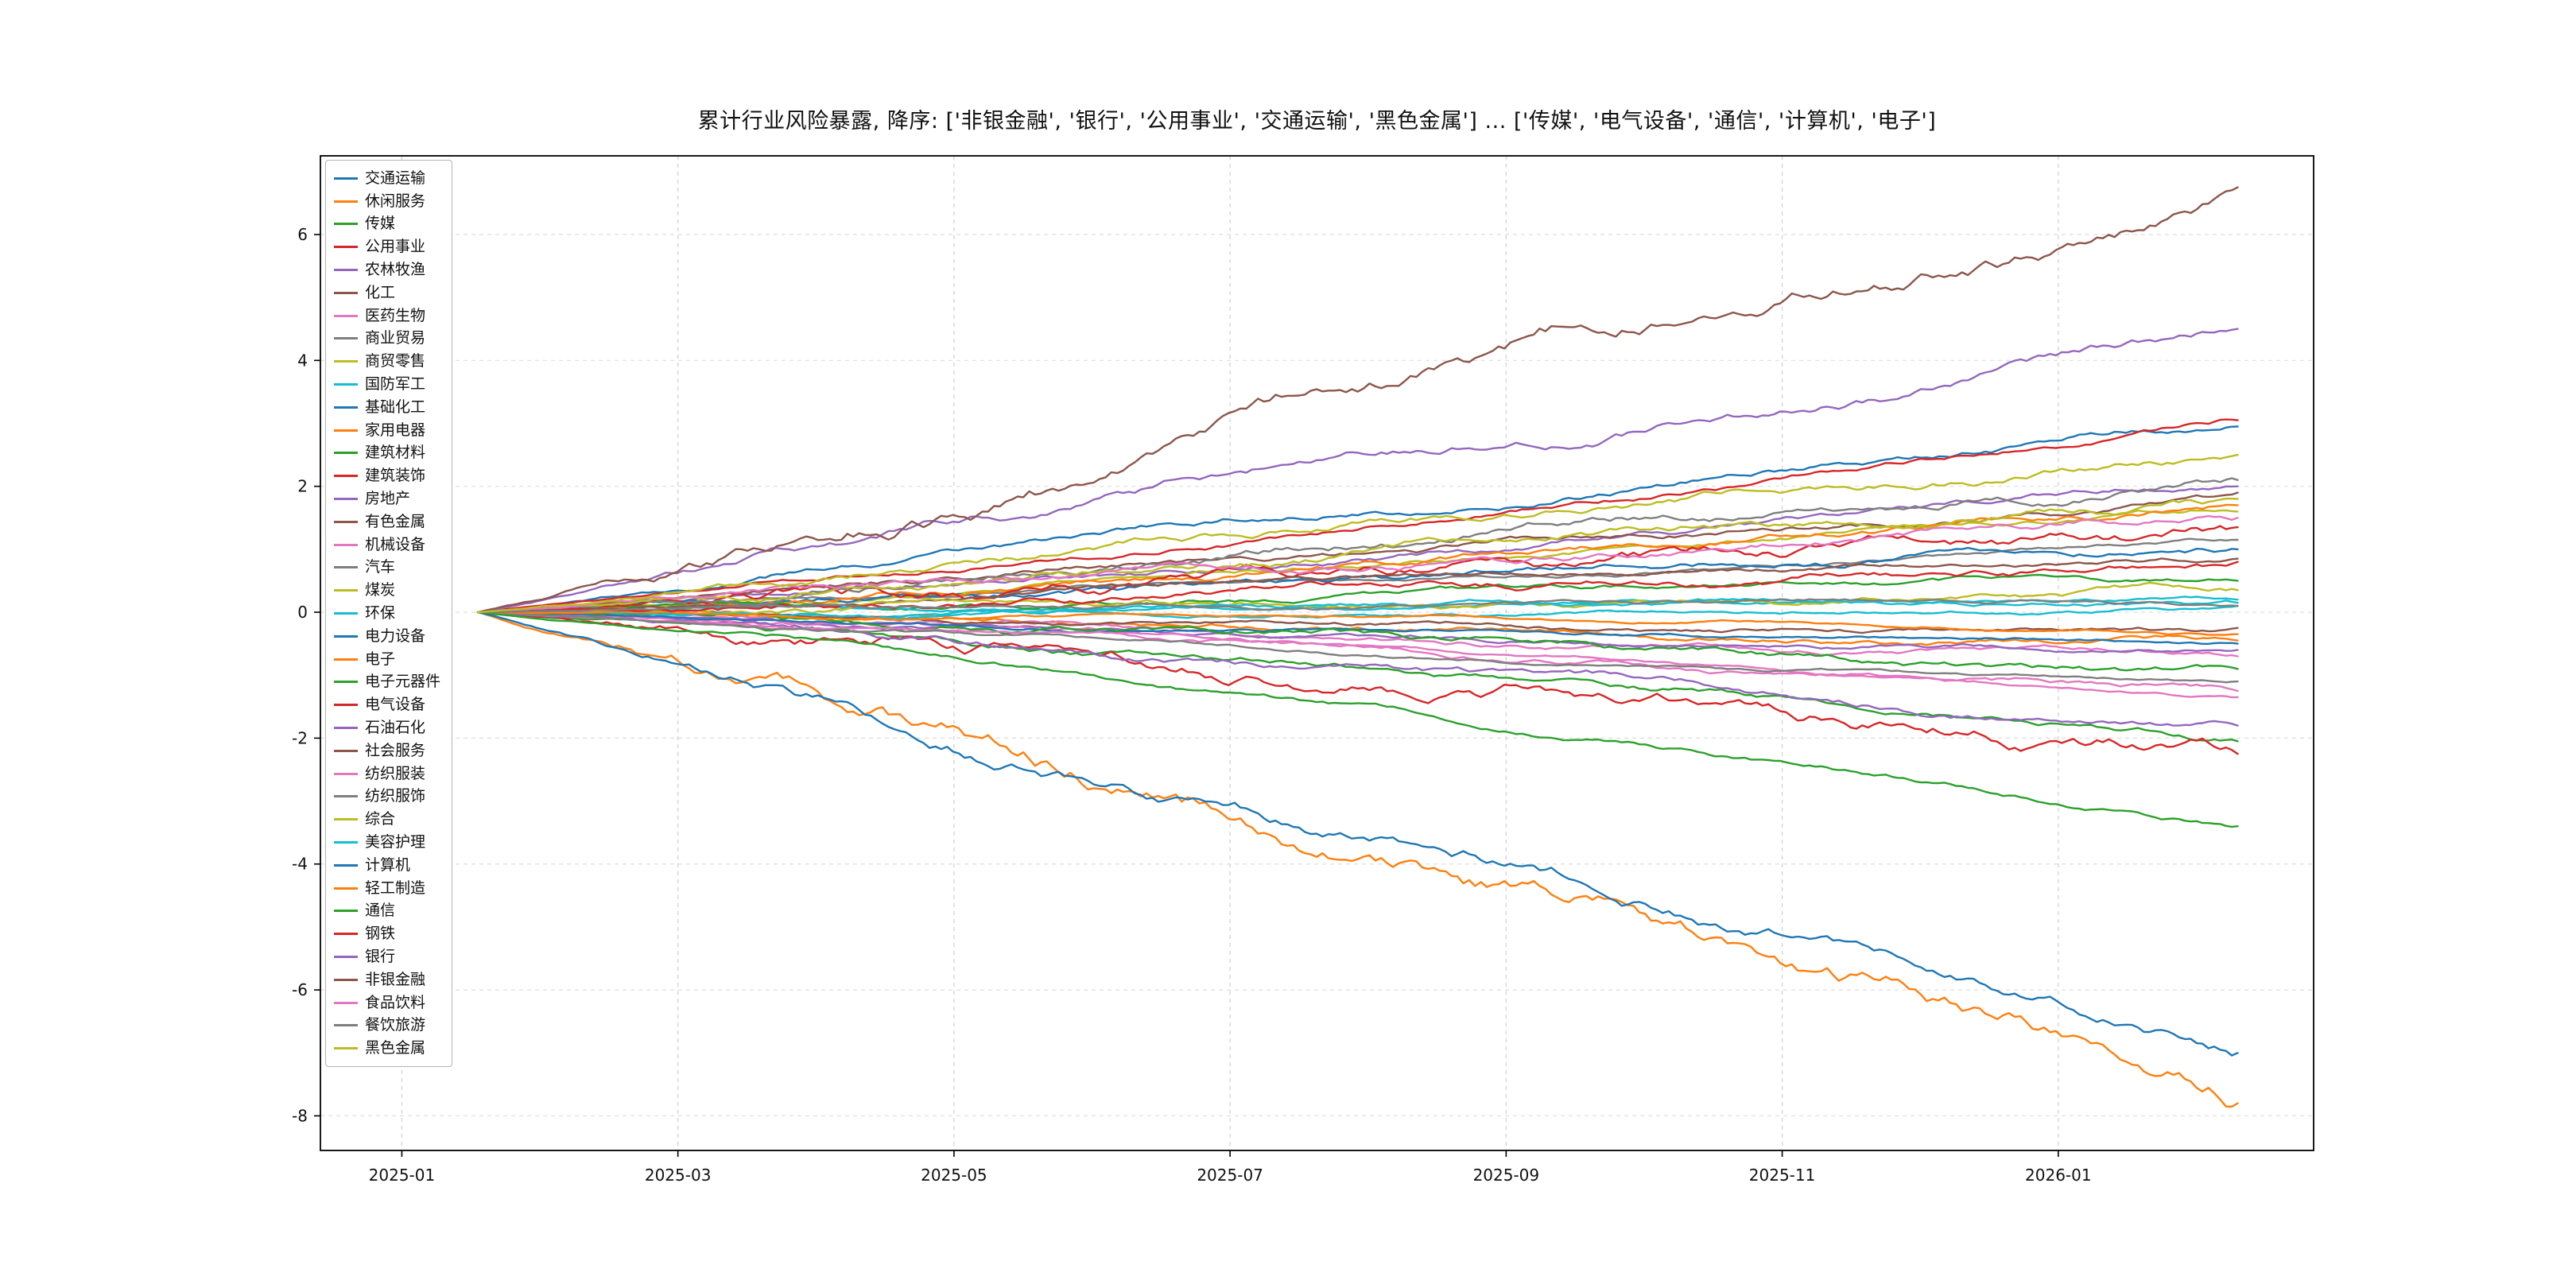 The width and height of the screenshot is (2576, 1288). What do you see at coordinates (395, 453) in the screenshot?
I see `legend-label: 建筑材料` at bounding box center [395, 453].